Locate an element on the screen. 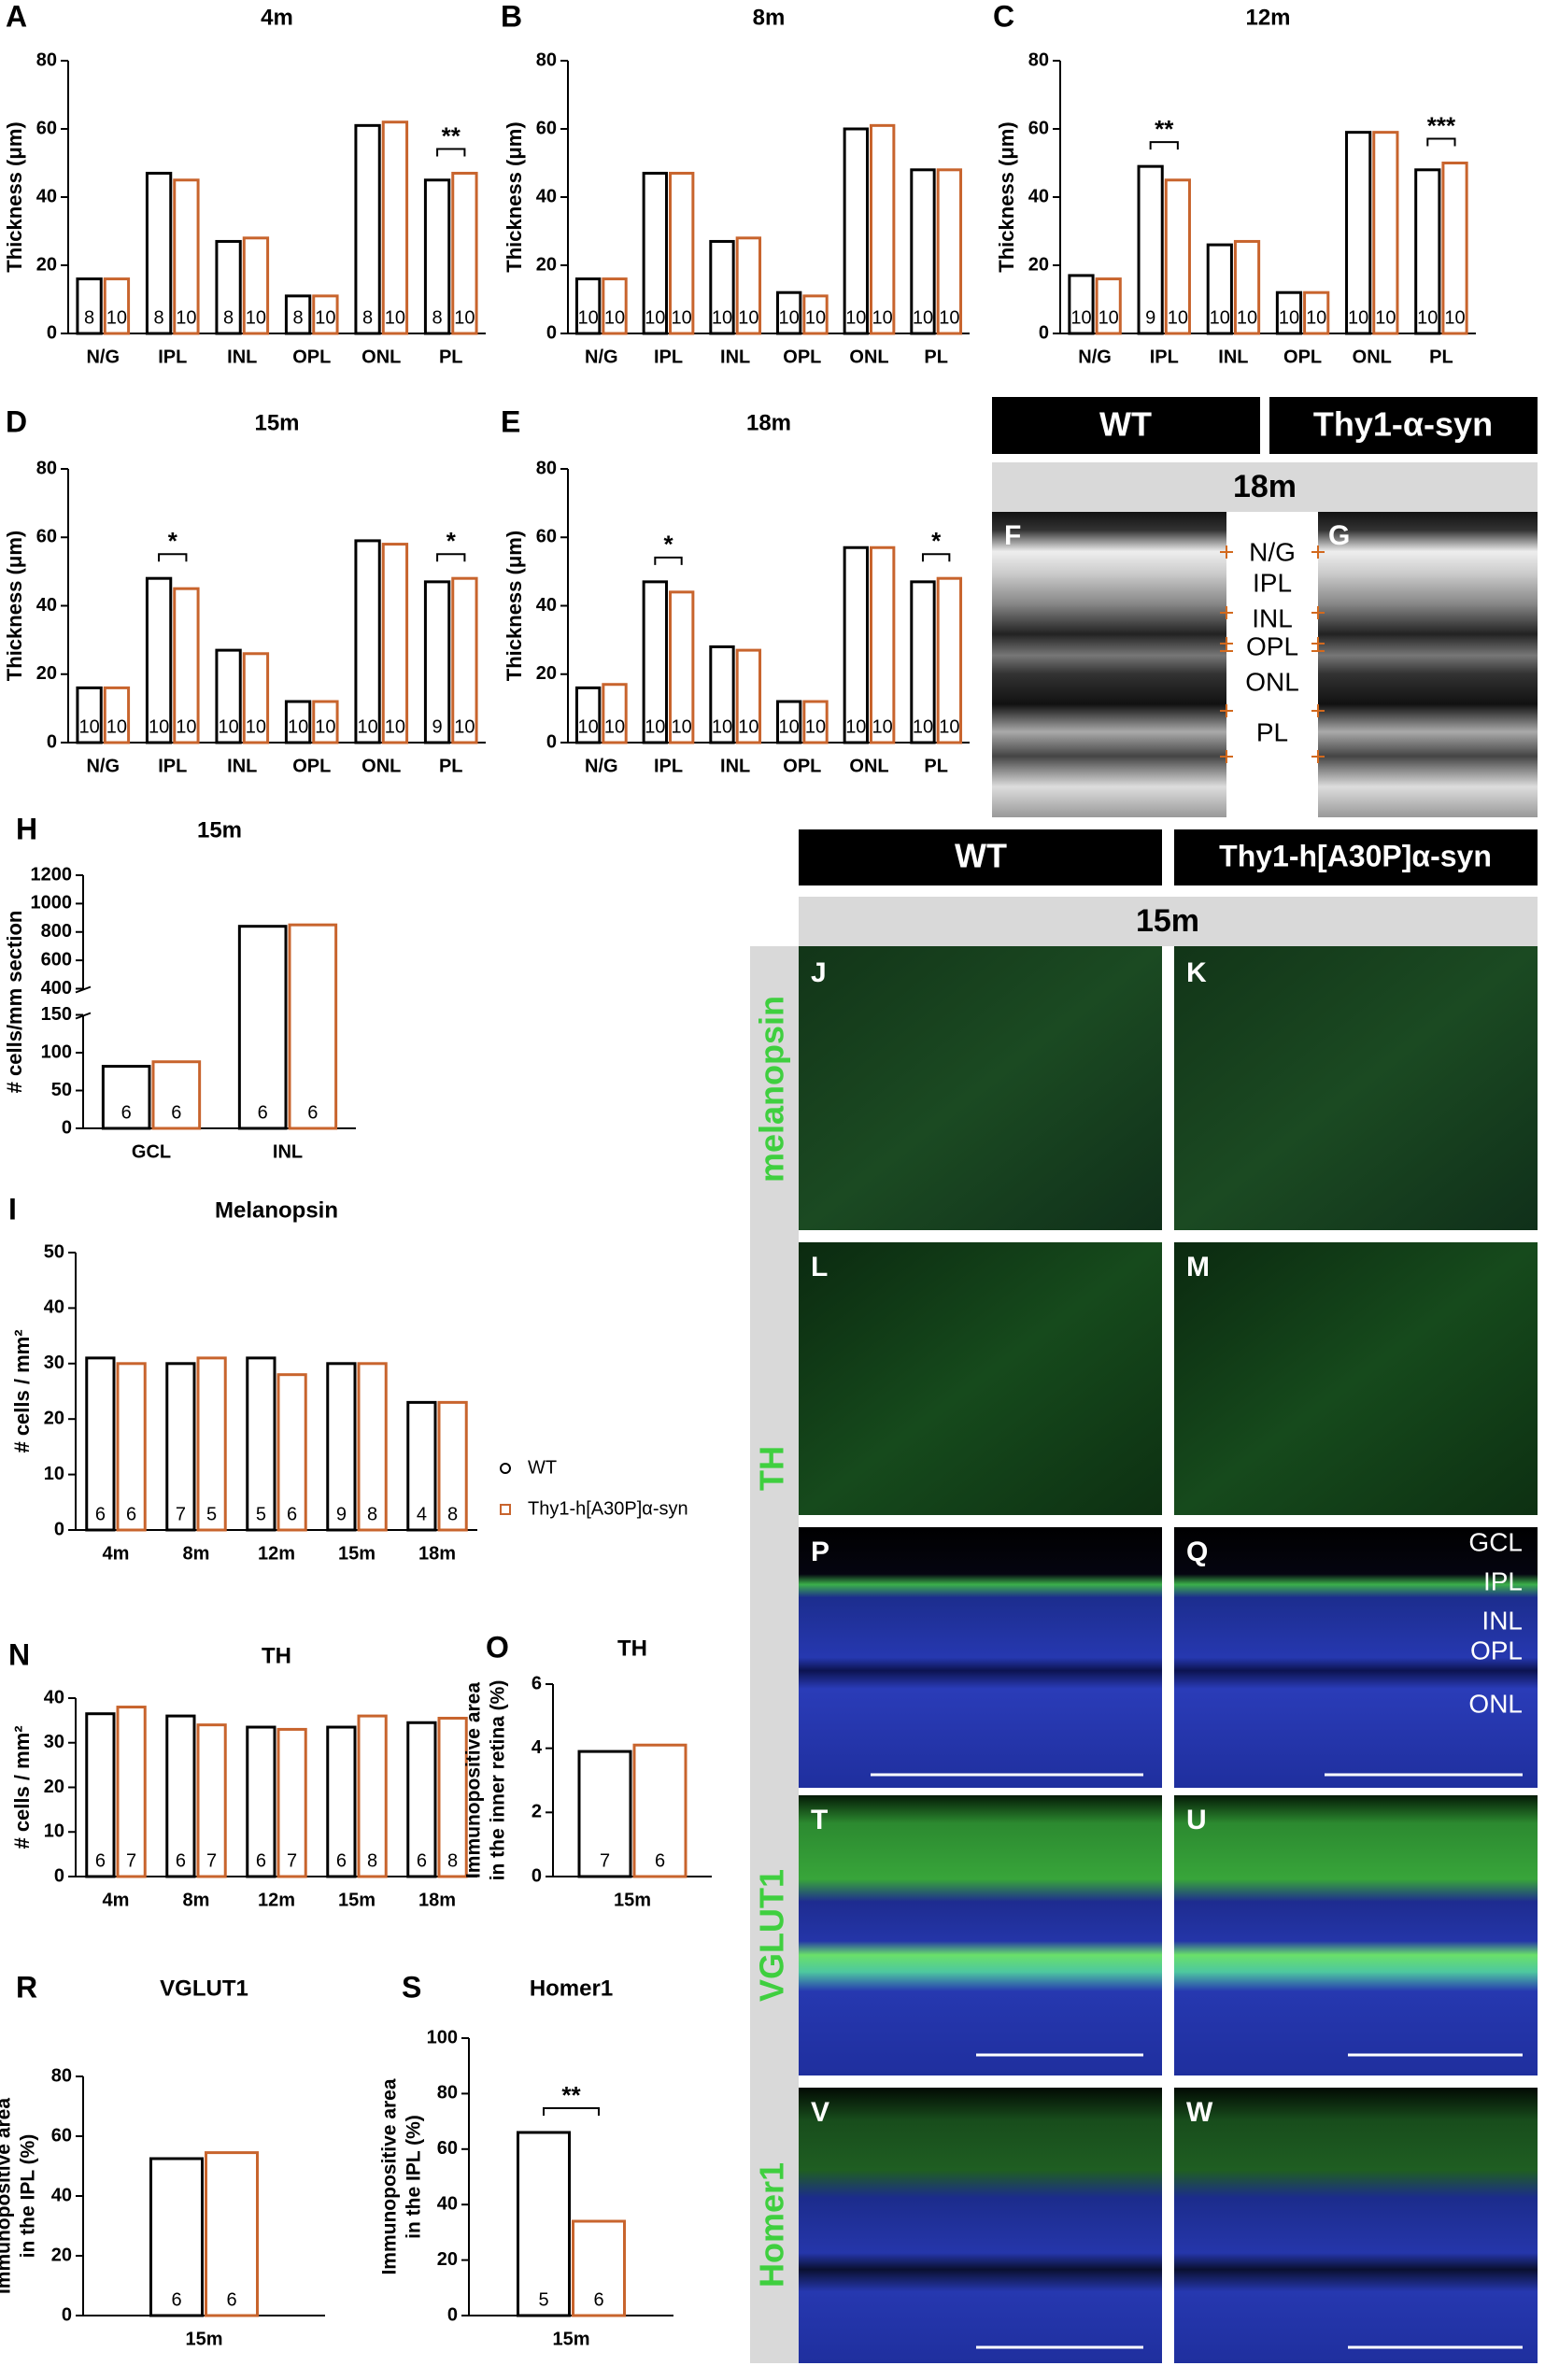  y-tick-label: 1000 is located at coordinates (52, 903).